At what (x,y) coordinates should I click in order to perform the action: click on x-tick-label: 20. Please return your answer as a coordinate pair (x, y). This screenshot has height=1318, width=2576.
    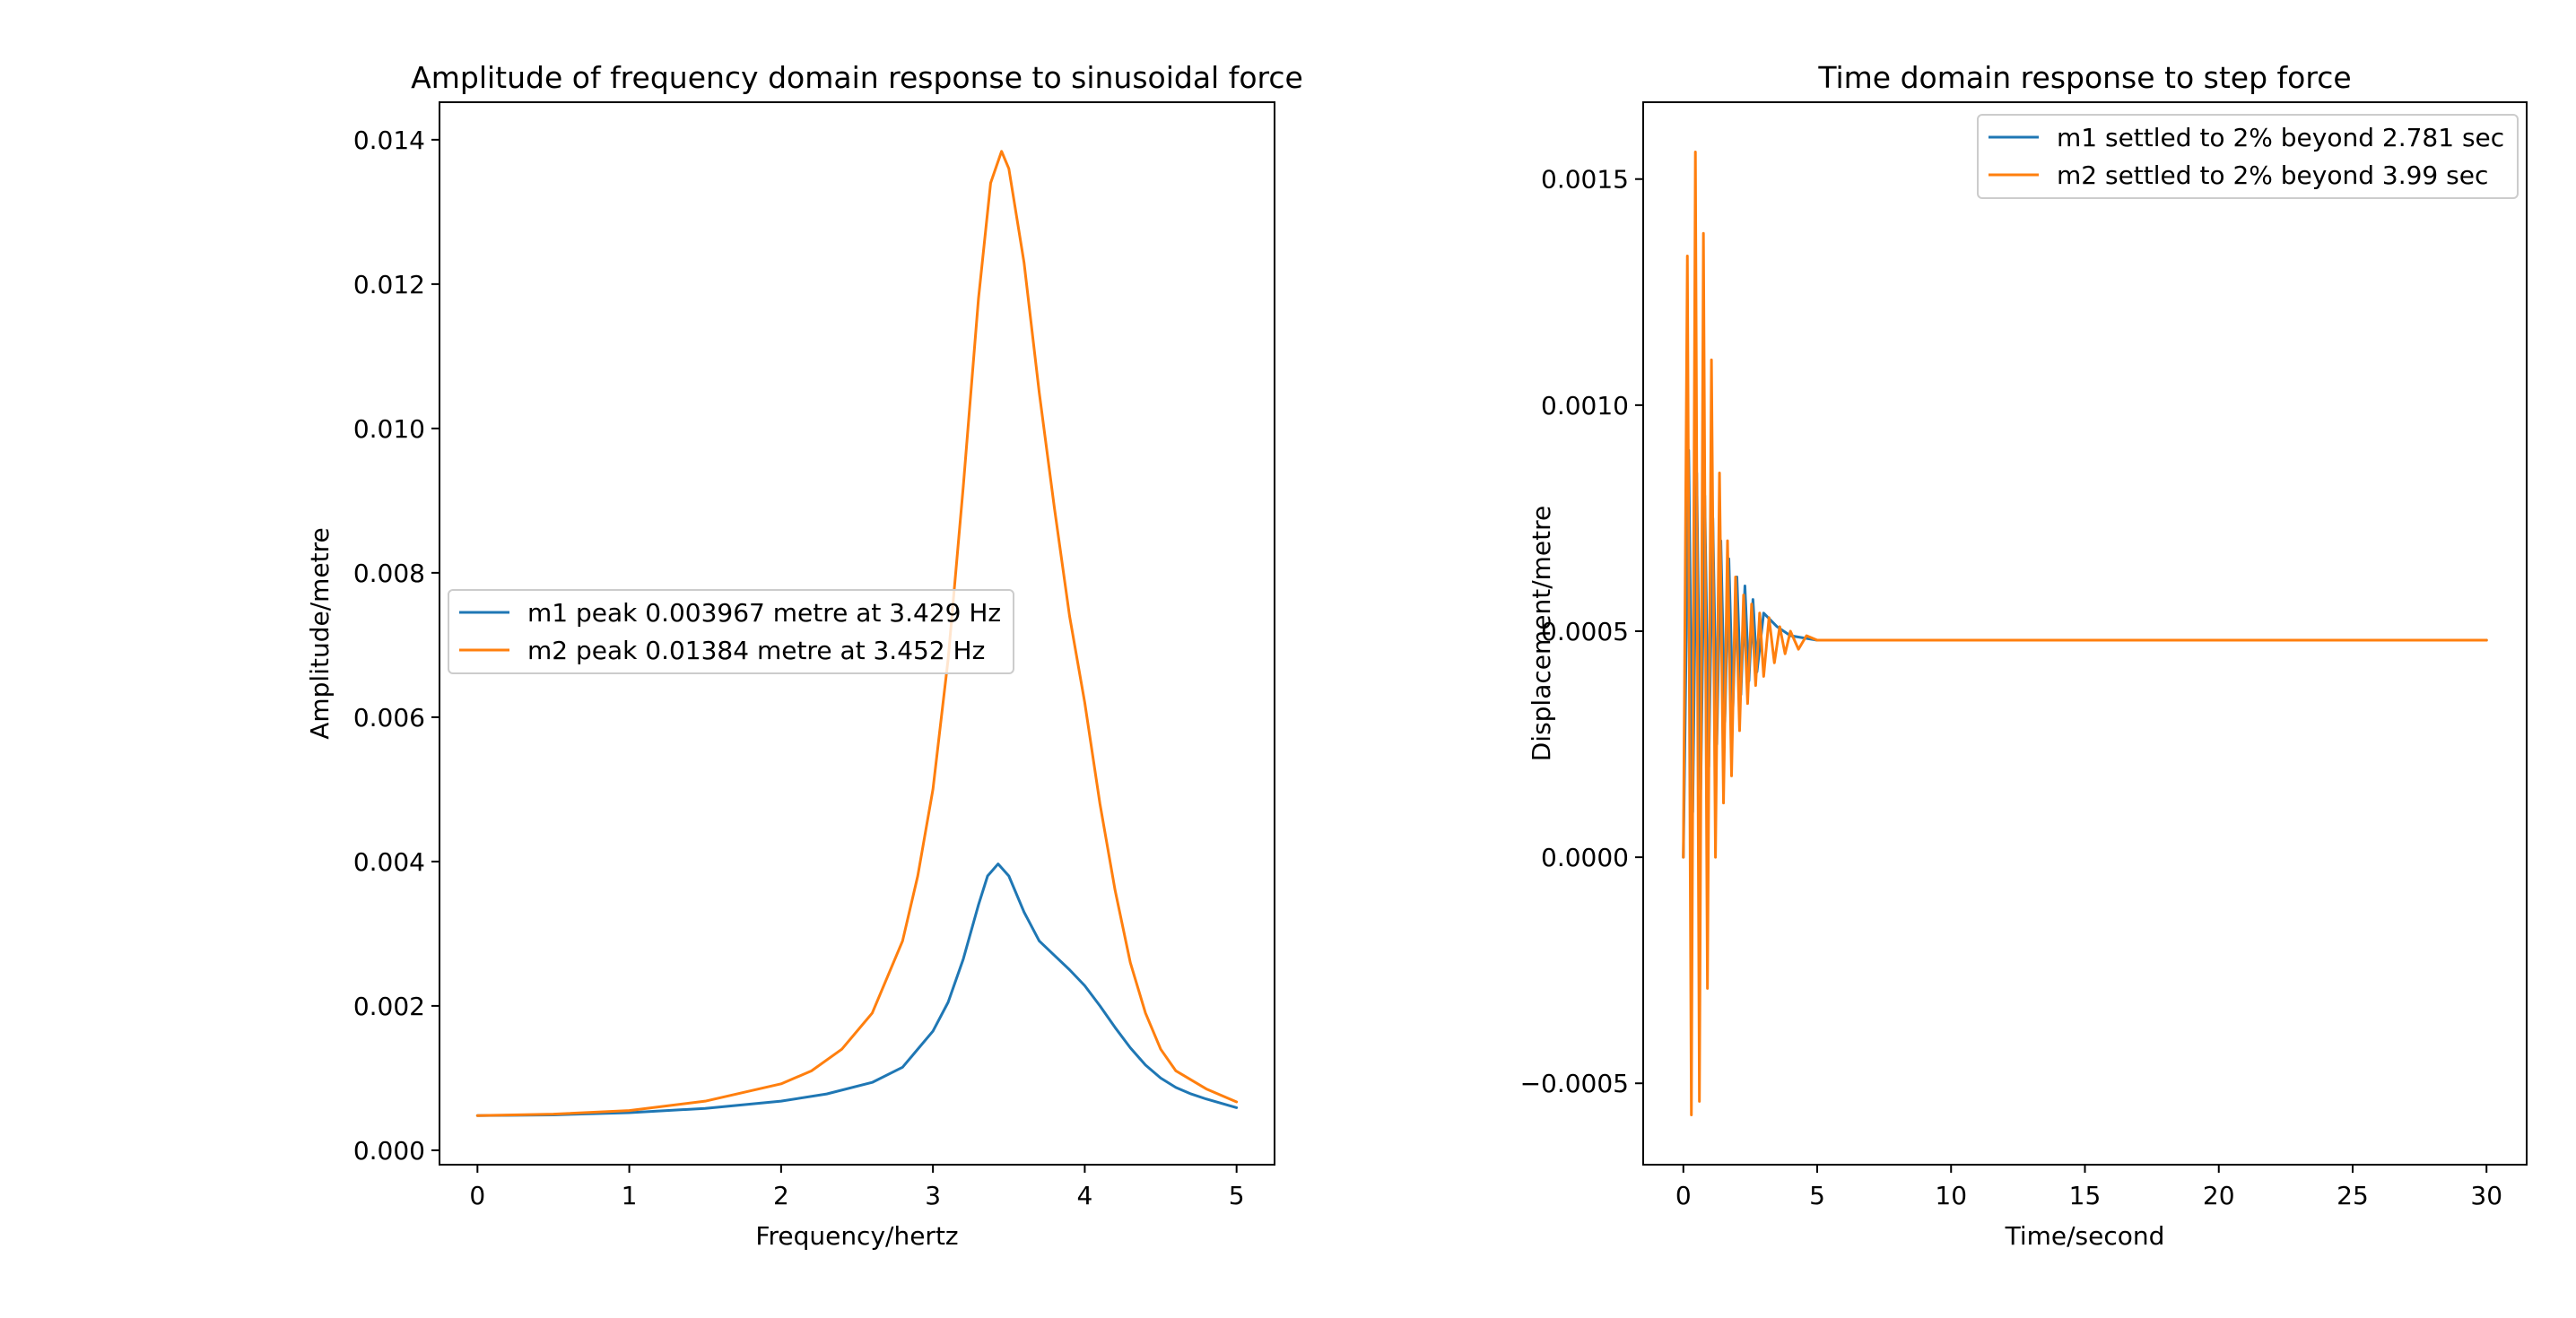
    Looking at the image, I should click on (2219, 1195).